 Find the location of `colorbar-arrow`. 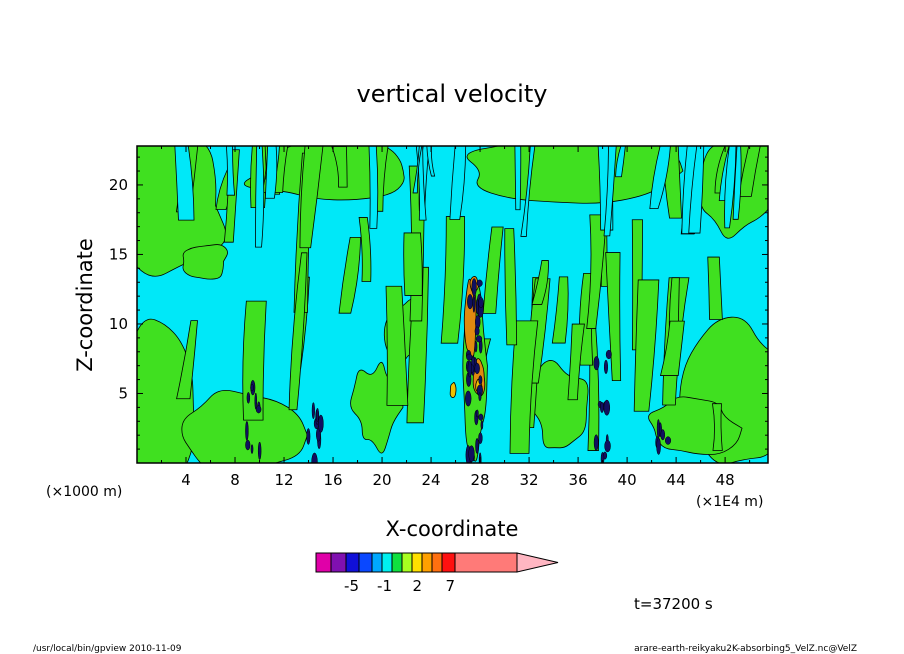

colorbar-arrow is located at coordinates (537, 562).